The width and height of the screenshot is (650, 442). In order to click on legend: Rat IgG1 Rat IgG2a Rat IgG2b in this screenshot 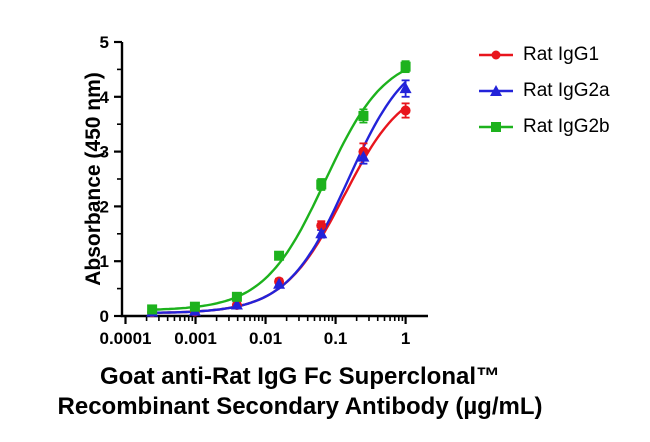, I will do `click(544, 91)`.